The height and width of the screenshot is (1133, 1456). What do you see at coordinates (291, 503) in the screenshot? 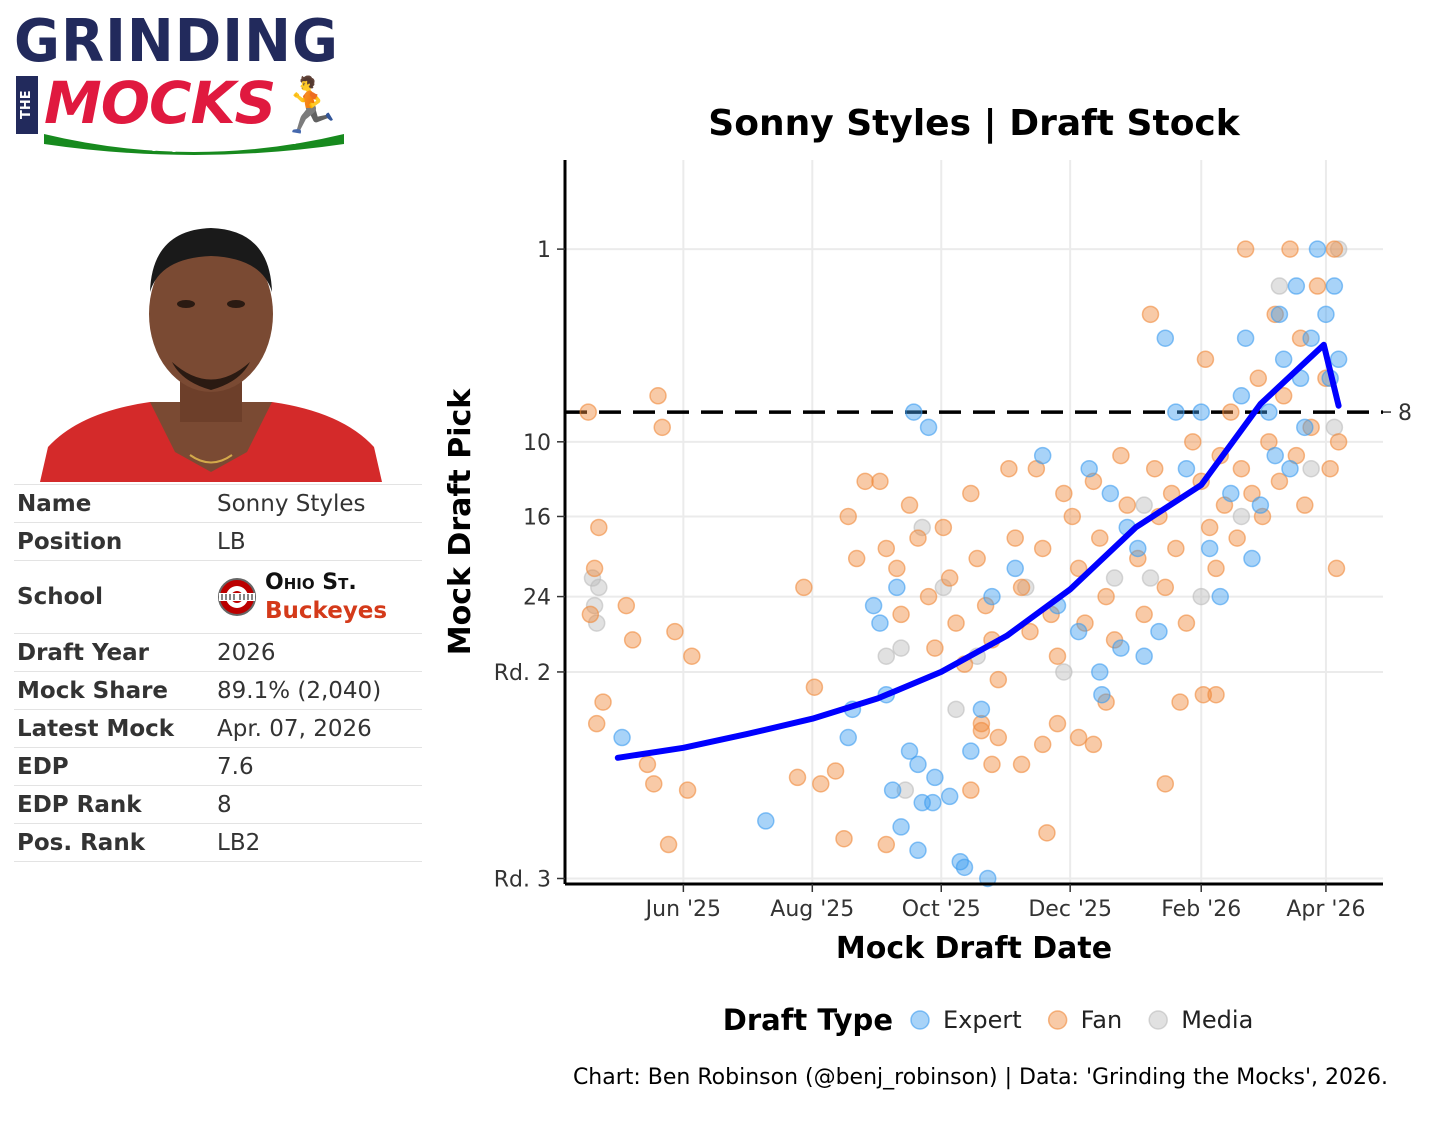
I see `info-value: Sonny Styles` at bounding box center [291, 503].